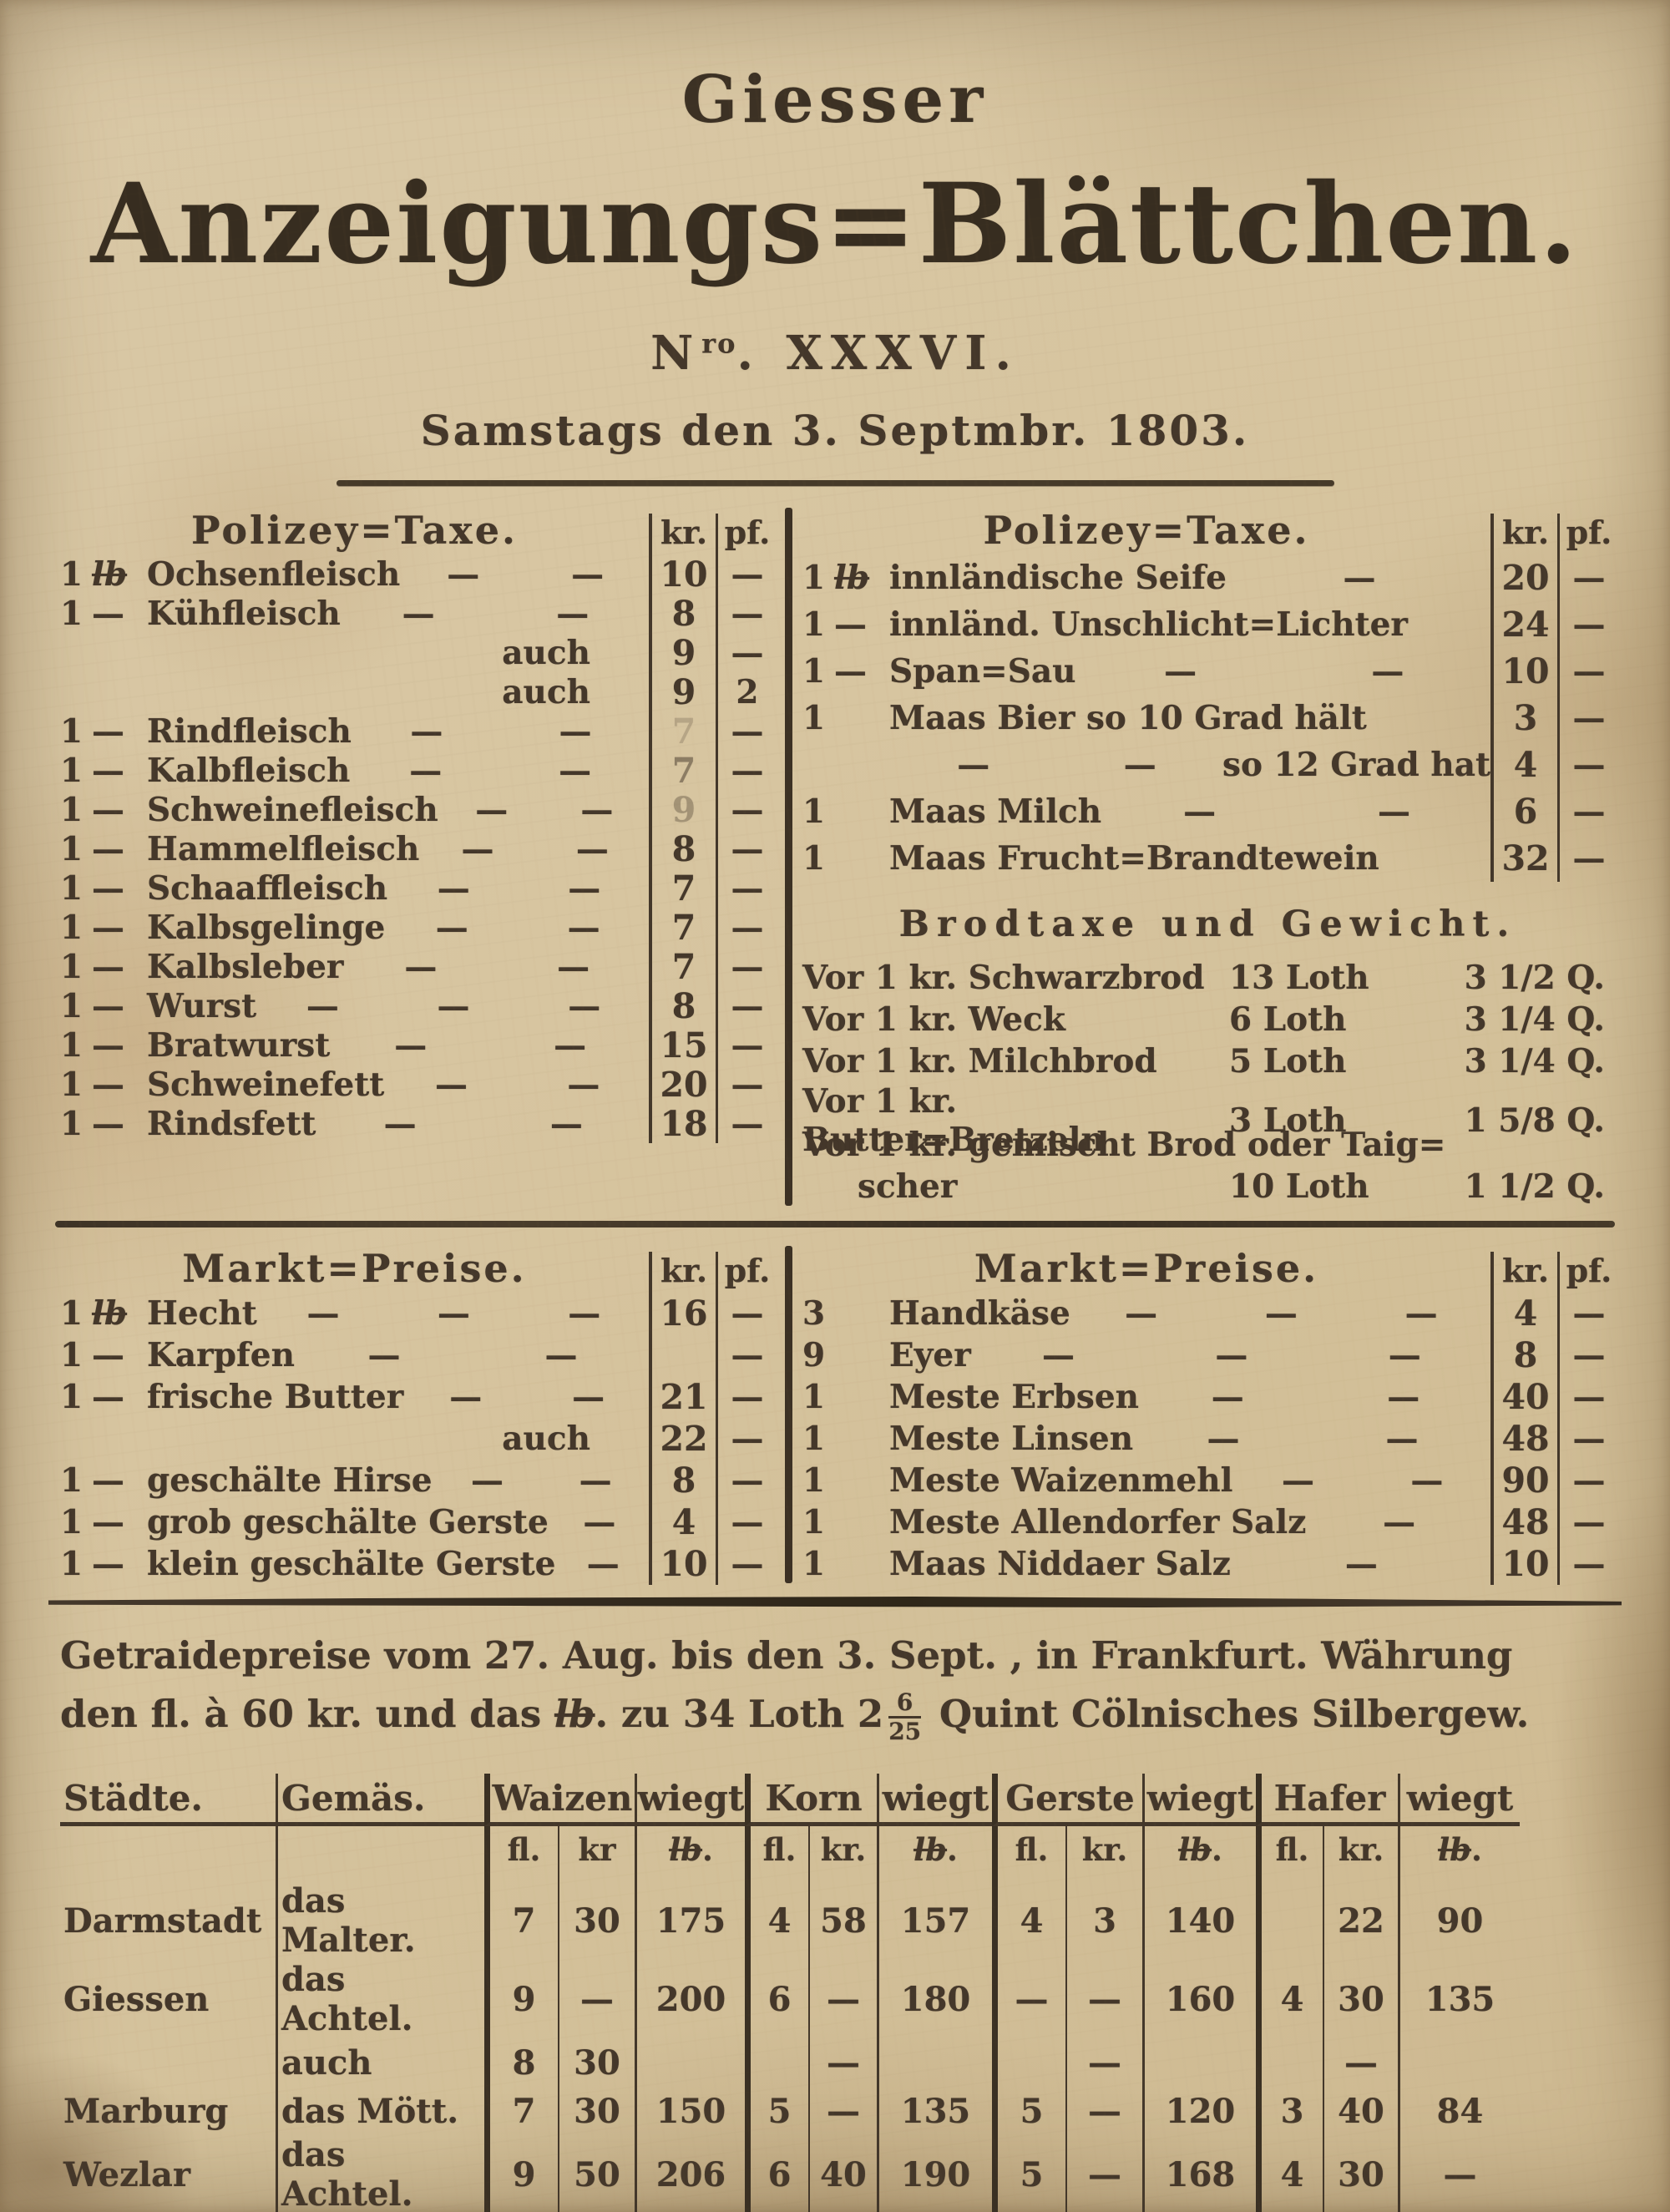  Describe the element at coordinates (292, 809) in the screenshot. I see `row-label: Schweinefleisch` at that location.